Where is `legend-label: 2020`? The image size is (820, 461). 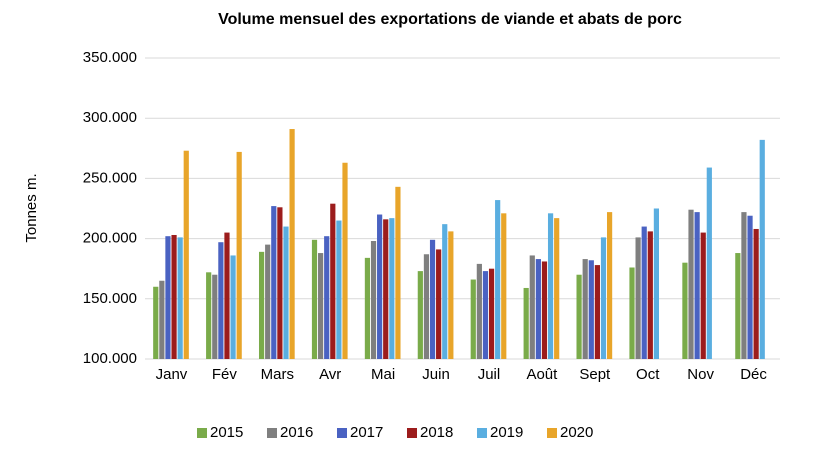 legend-label: 2020 is located at coordinates (576, 432).